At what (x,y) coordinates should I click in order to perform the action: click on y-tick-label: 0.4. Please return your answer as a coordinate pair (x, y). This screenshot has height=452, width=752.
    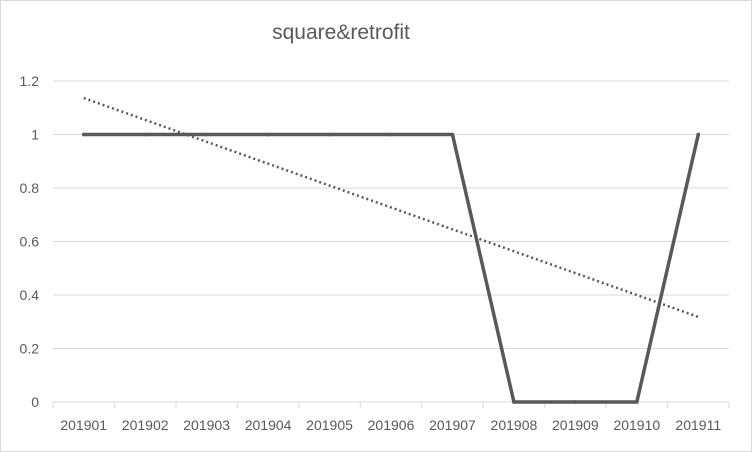
    Looking at the image, I should click on (30, 295).